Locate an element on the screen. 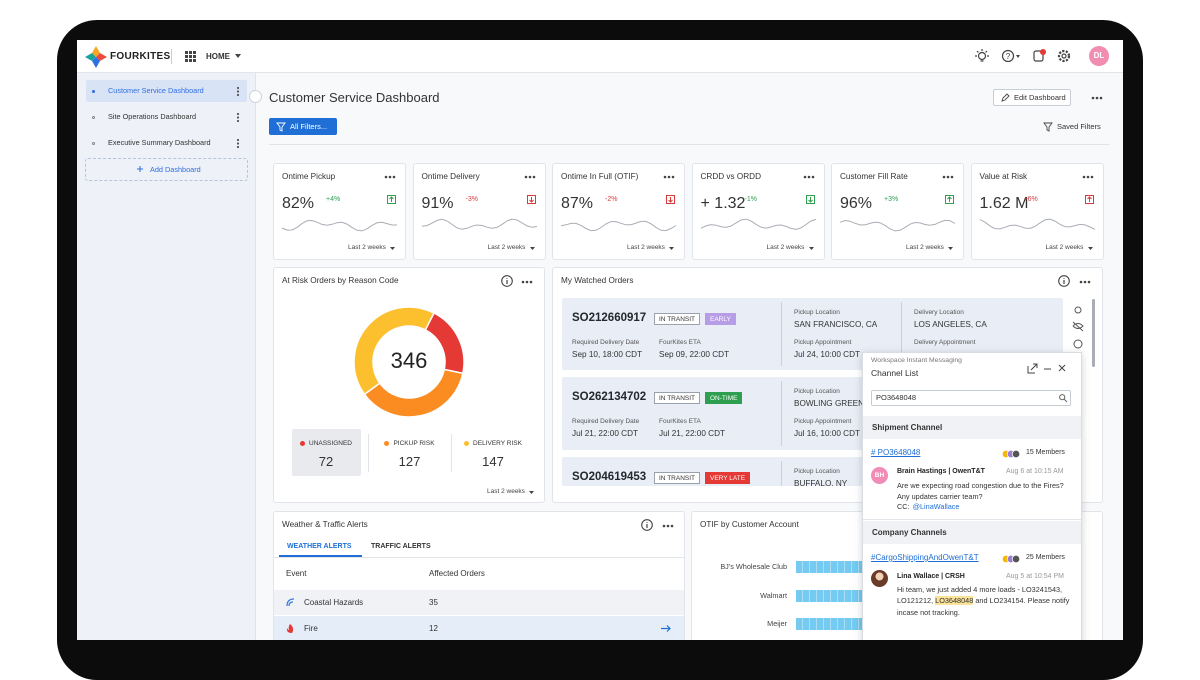 Image resolution: width=1200 pixels, height=680 pixels. idea-icon is located at coordinates (982, 56).